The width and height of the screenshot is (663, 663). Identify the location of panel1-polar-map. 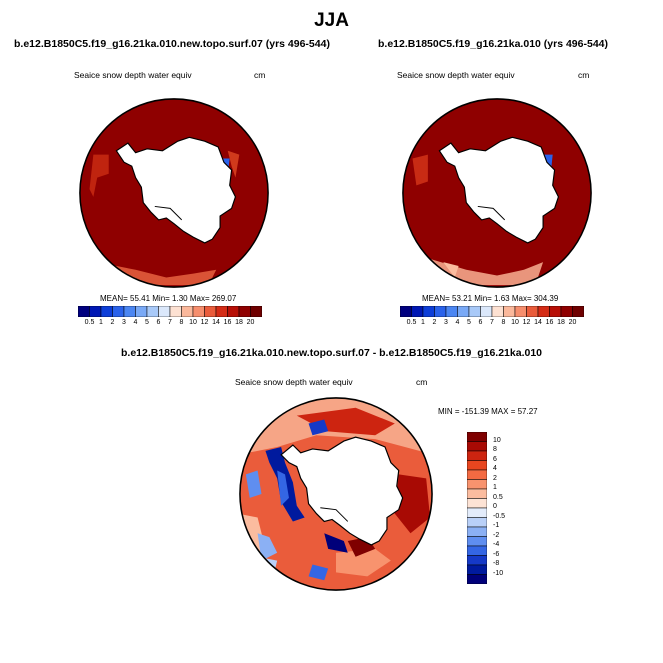
(174, 193).